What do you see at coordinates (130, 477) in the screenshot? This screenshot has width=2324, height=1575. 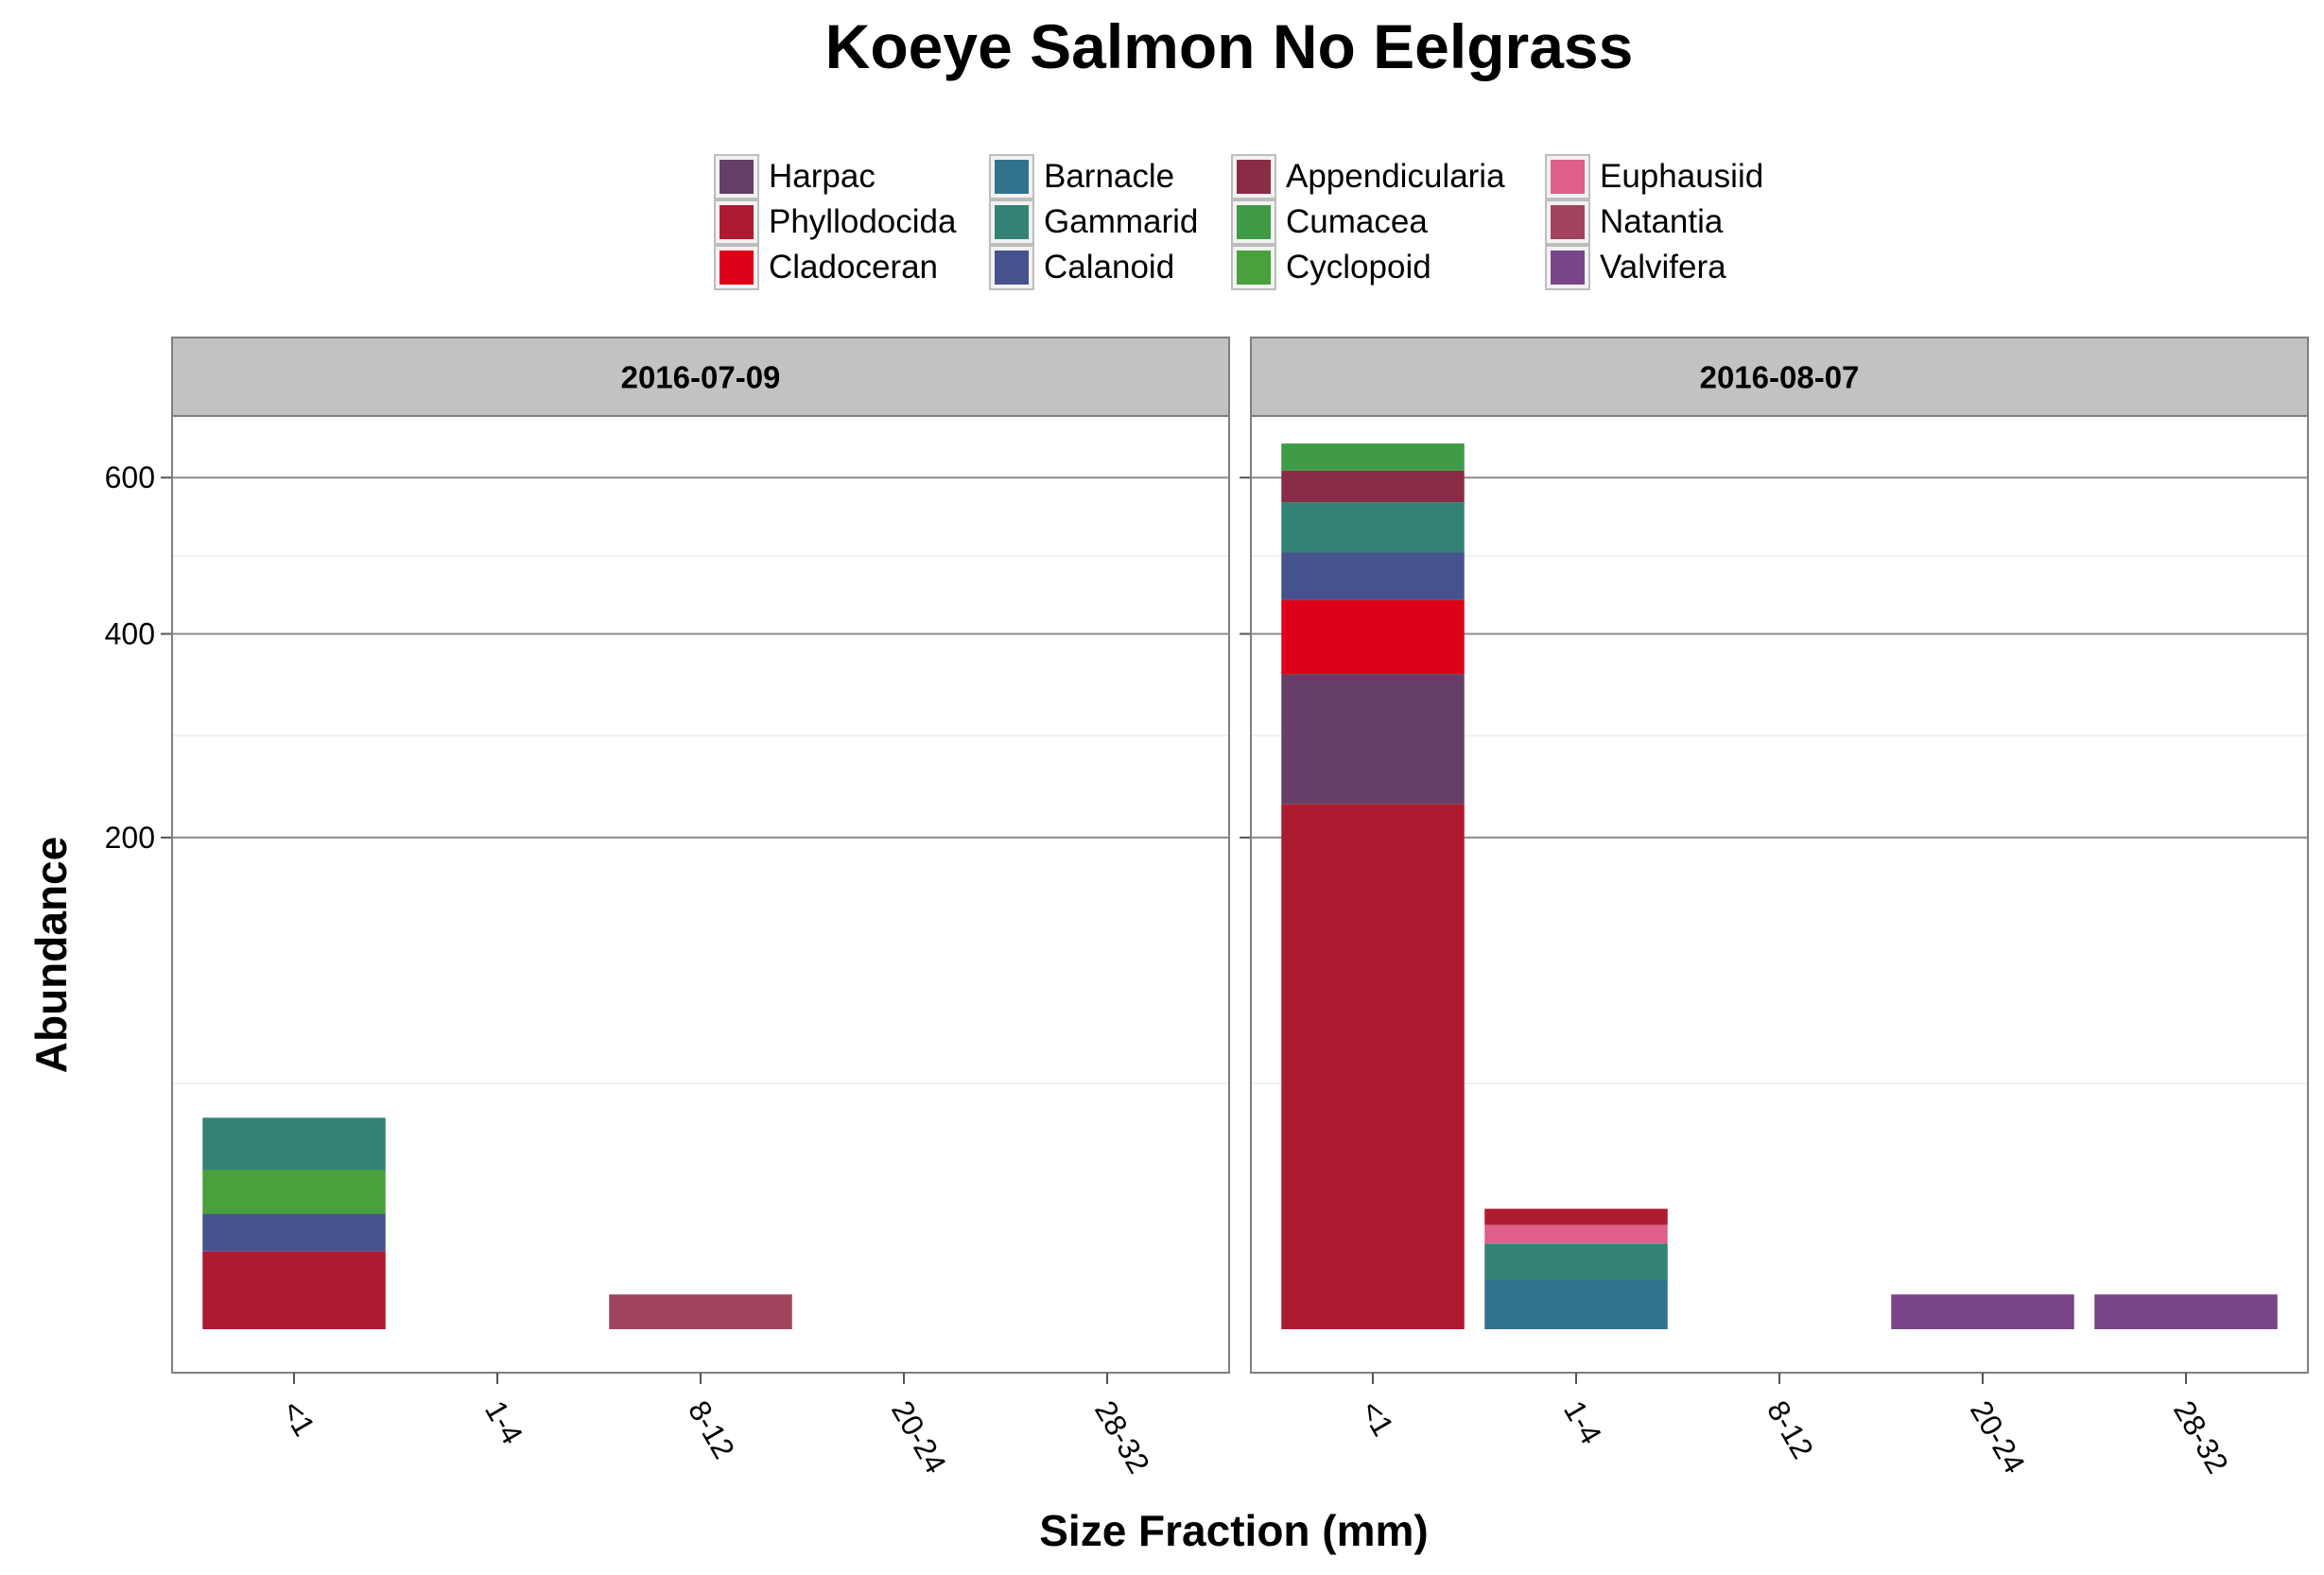 I see `y-tick-label: 600` at bounding box center [130, 477].